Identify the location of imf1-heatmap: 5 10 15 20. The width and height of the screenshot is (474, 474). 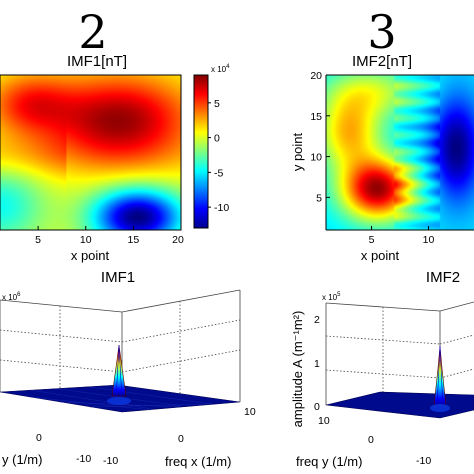
(92, 160).